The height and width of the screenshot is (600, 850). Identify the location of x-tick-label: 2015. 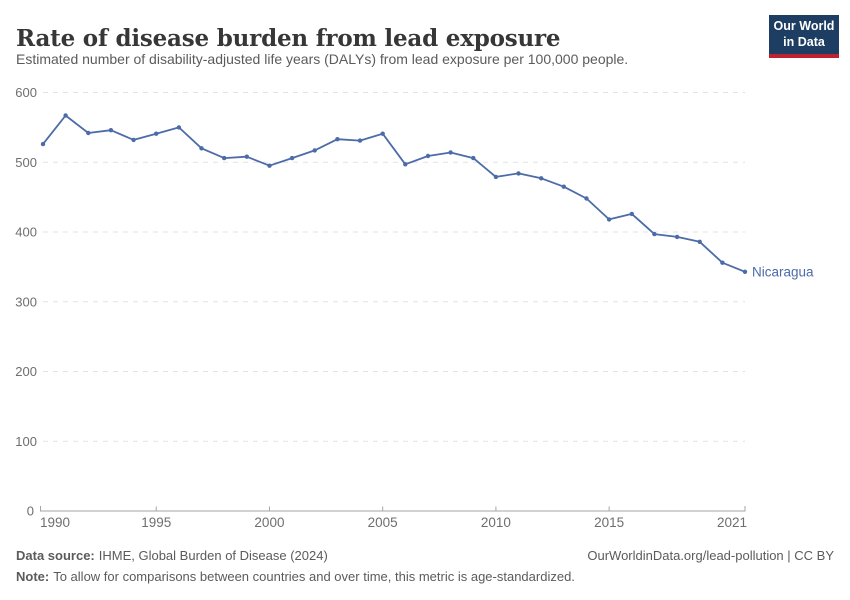
(609, 522).